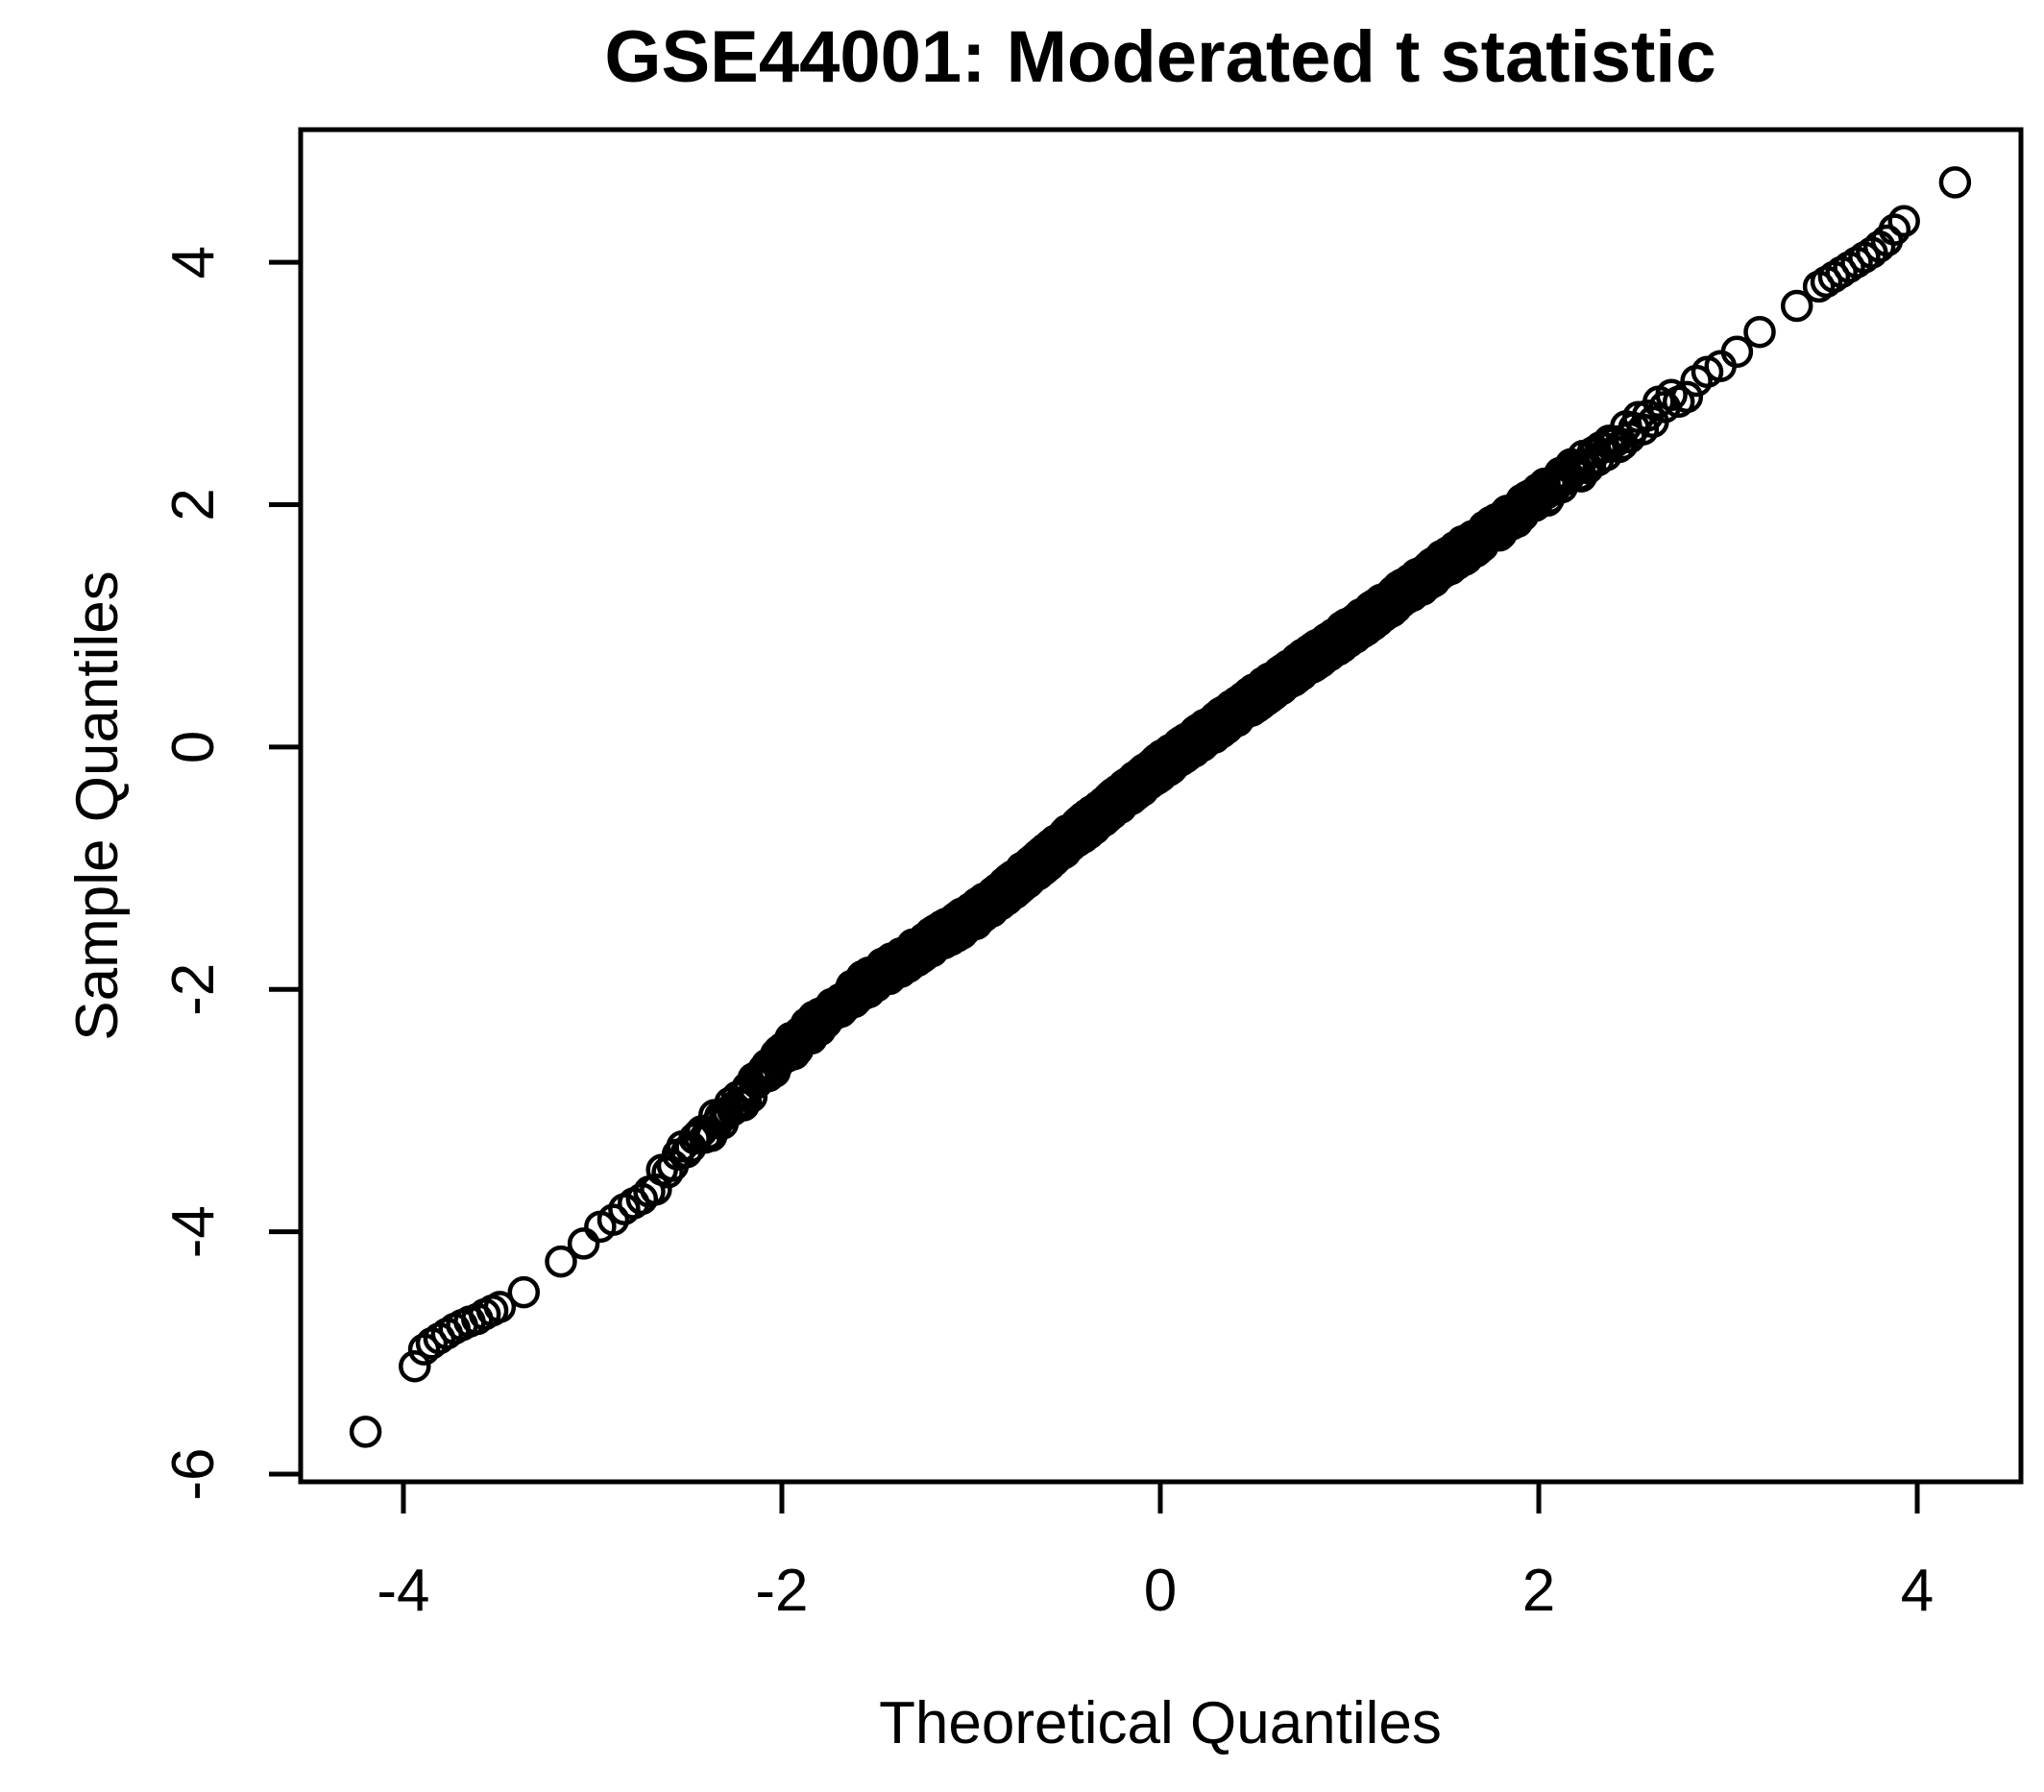  I want to click on chart-title: GSE44001: Moderated t statistic, so click(1160, 57).